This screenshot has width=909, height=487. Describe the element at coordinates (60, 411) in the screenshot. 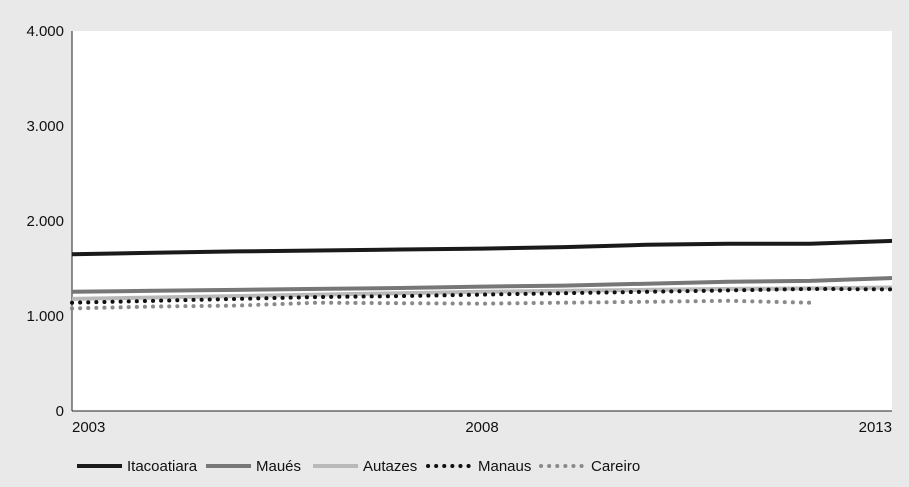

I see `y-tick-label: 0` at that location.